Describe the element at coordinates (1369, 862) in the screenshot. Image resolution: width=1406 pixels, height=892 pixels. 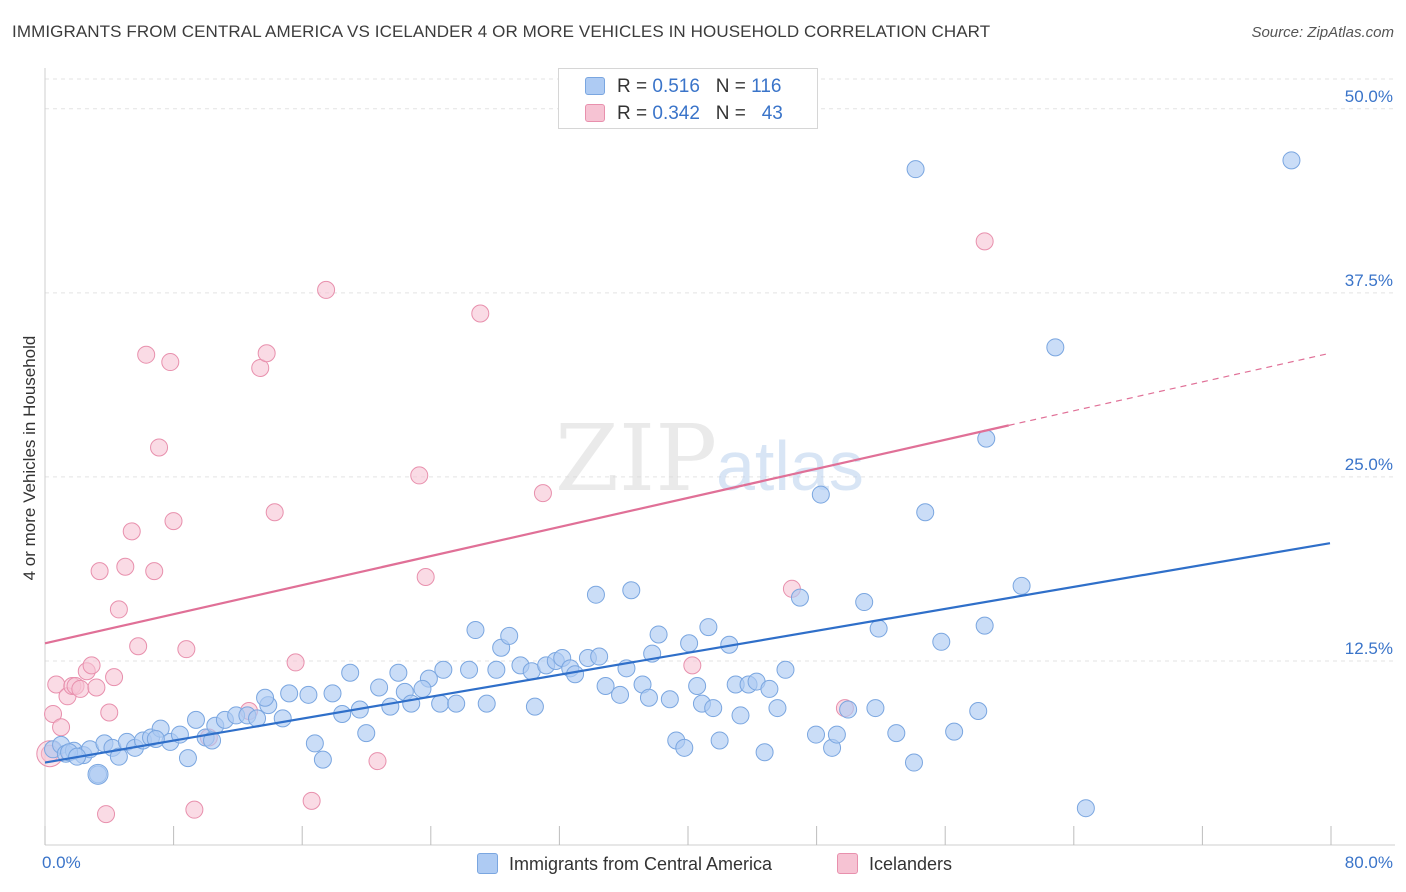
I see `x-tick-label: 80.0%` at that location.